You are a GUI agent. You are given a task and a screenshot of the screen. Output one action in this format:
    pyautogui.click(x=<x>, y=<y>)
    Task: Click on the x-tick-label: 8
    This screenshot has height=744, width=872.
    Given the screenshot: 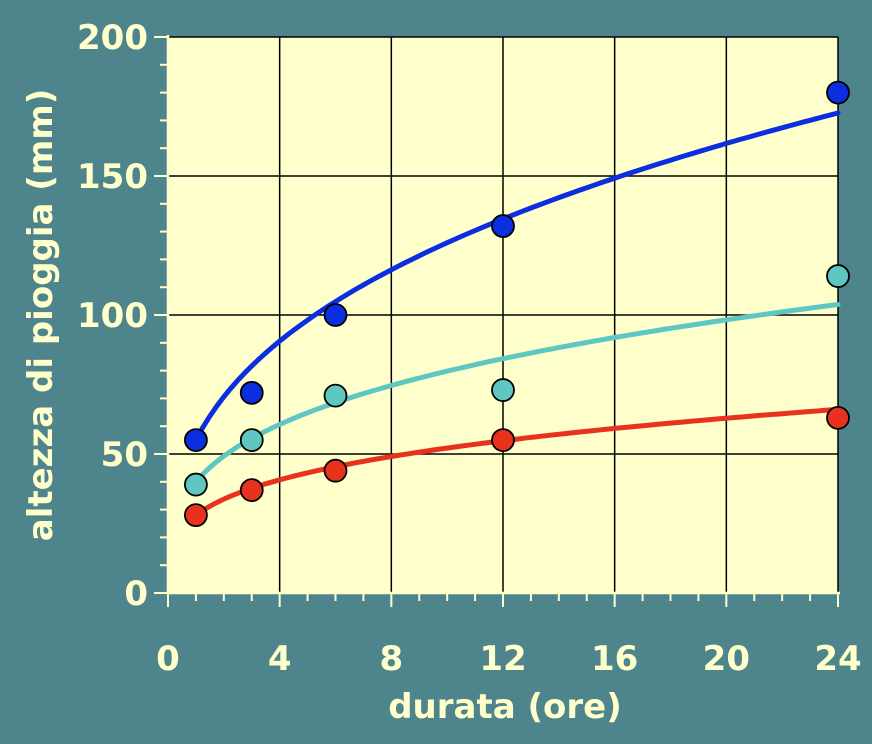 What is the action you would take?
    pyautogui.click(x=391, y=659)
    